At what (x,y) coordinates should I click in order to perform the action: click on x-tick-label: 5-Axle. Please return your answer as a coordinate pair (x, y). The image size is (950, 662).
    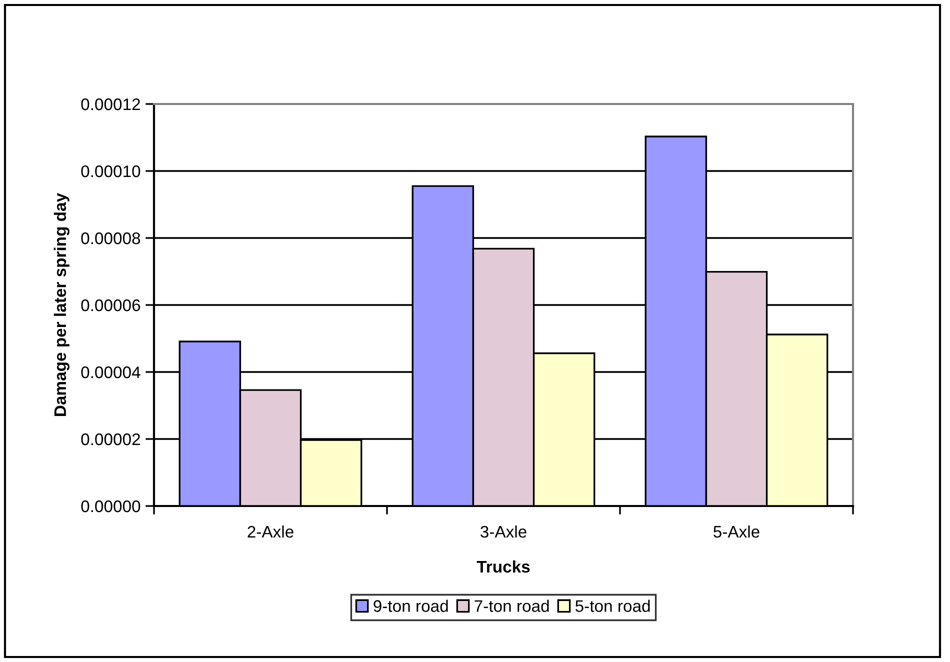
    Looking at the image, I should click on (737, 531).